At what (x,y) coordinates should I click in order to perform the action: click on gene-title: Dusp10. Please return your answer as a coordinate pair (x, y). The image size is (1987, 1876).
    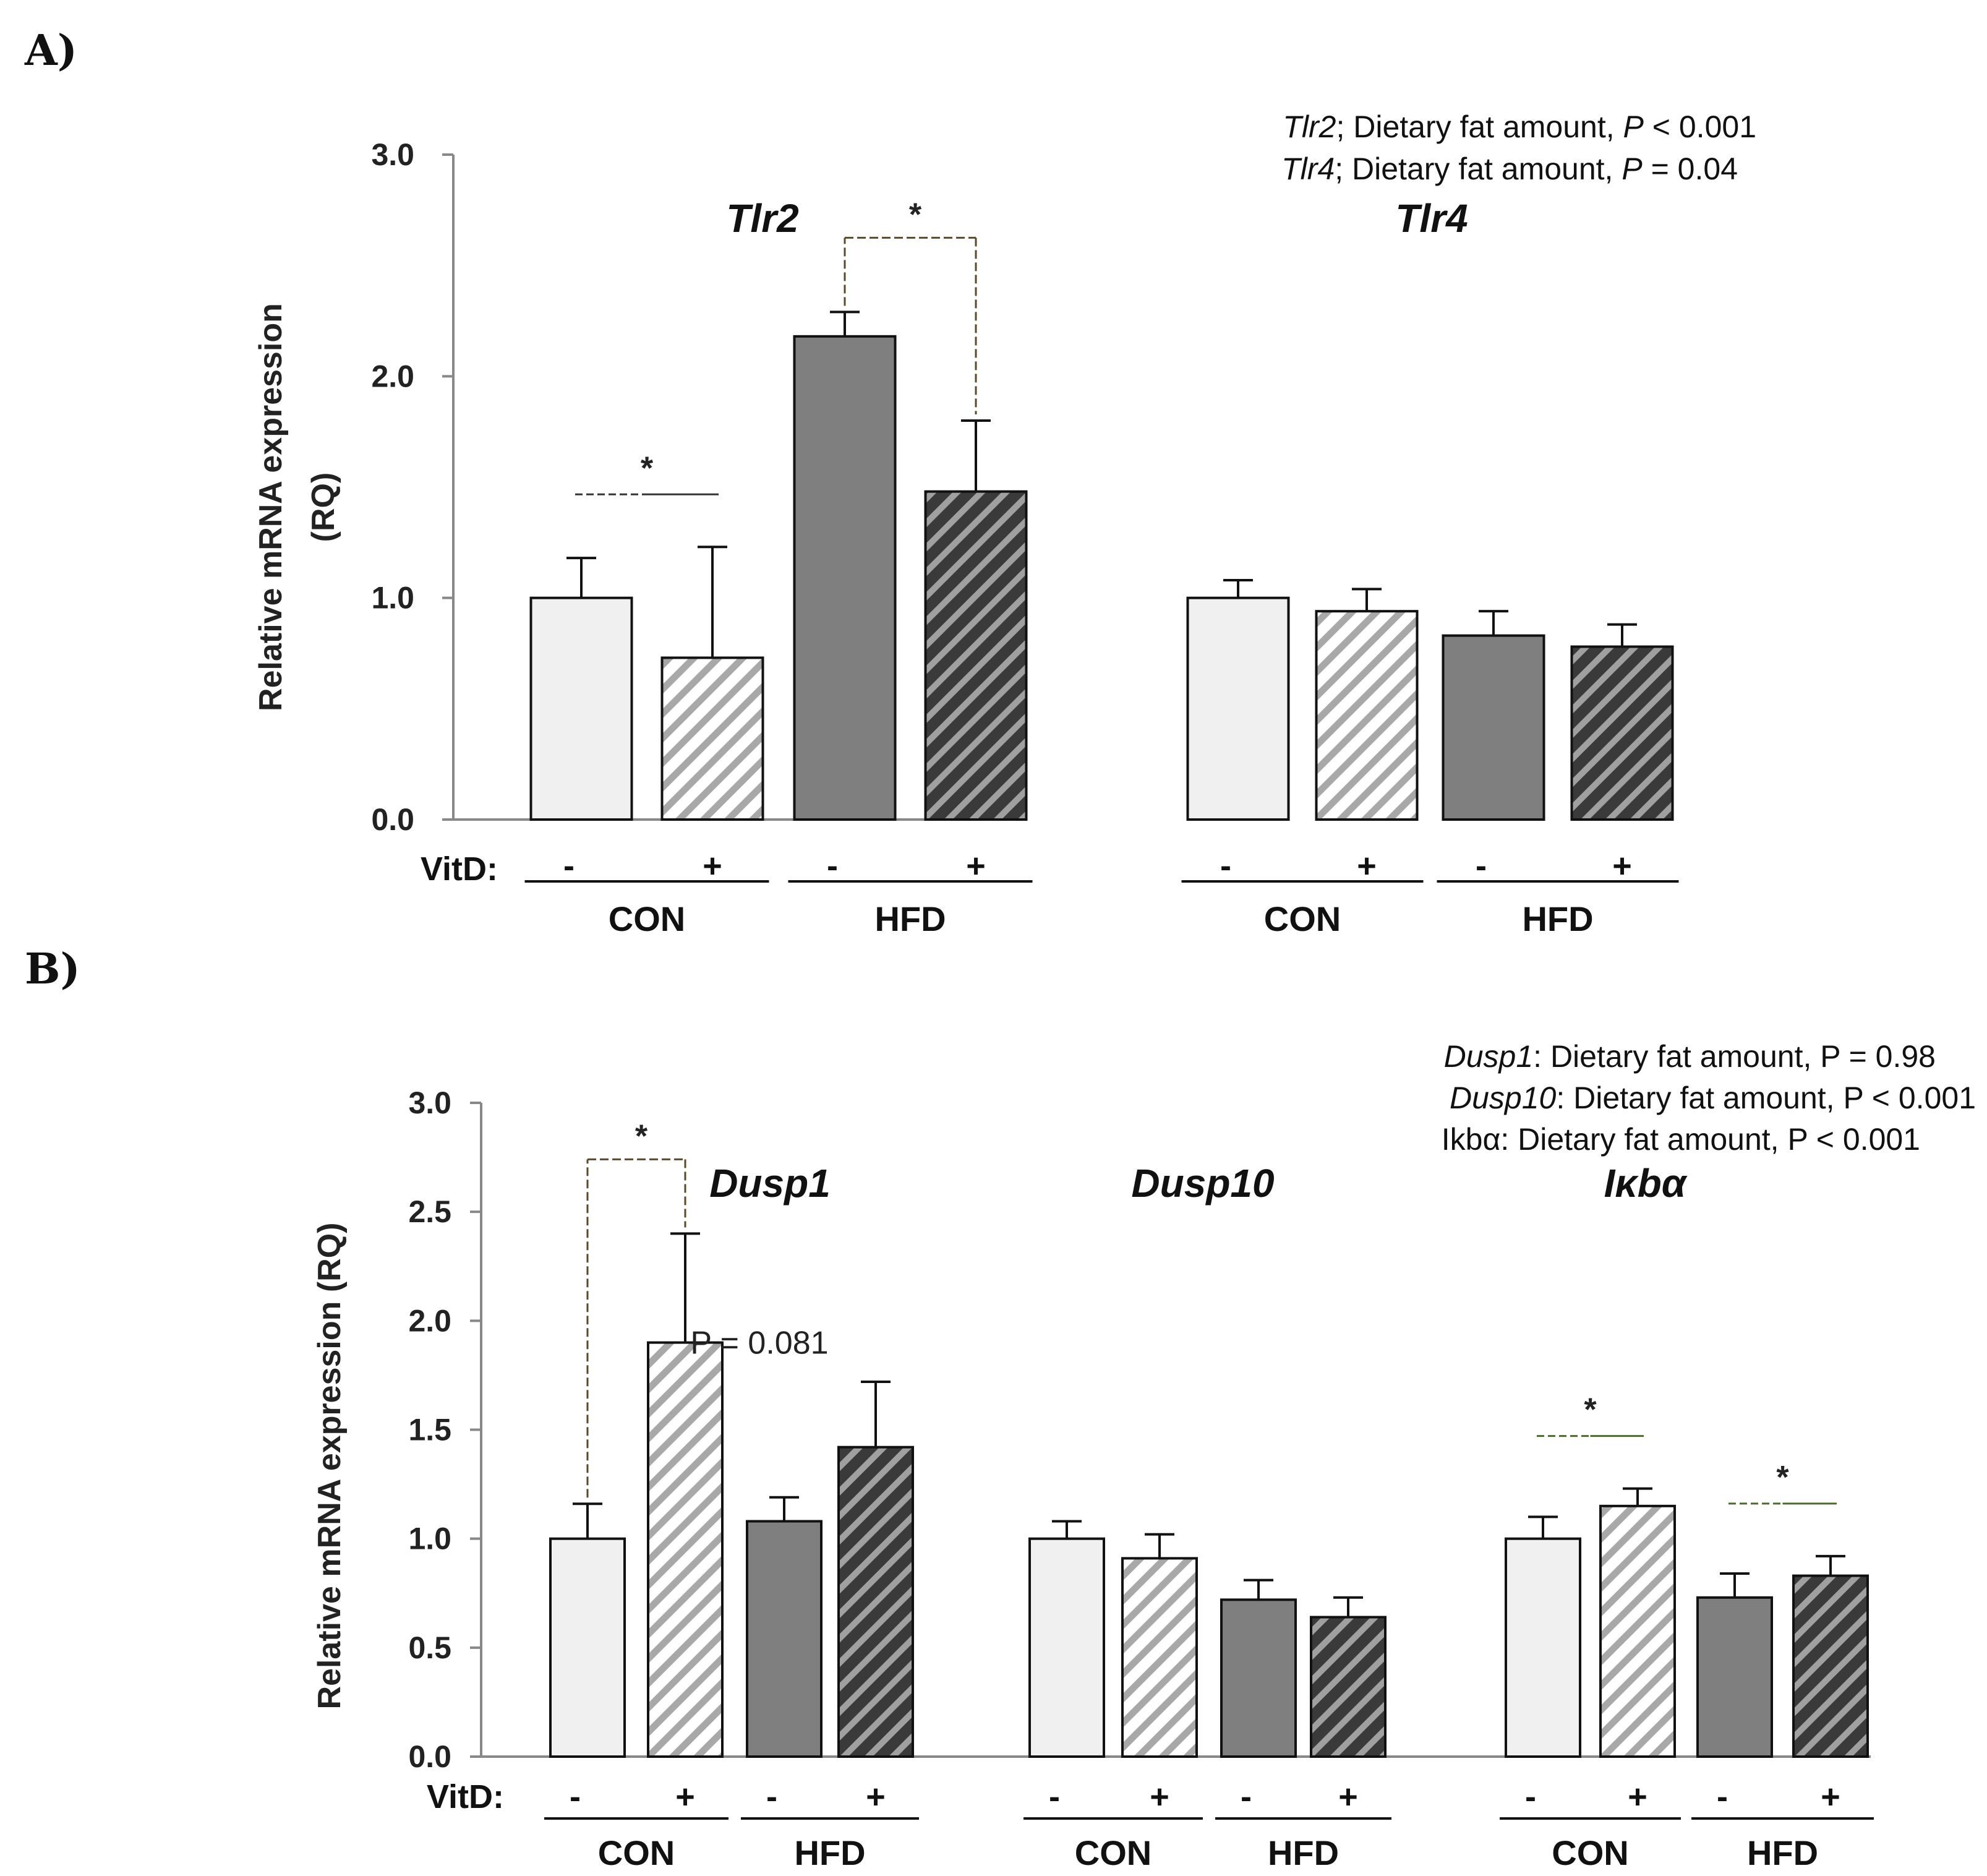
    Looking at the image, I should click on (1202, 1183).